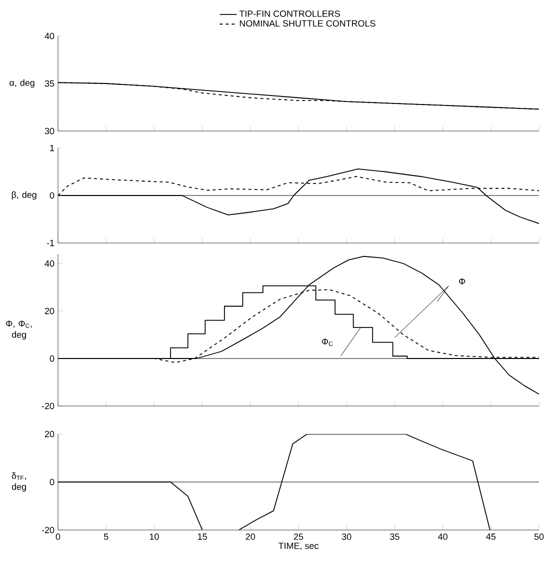 This screenshot has width=549, height=564. Describe the element at coordinates (50, 243) in the screenshot. I see `y-tick-label: -1` at that location.